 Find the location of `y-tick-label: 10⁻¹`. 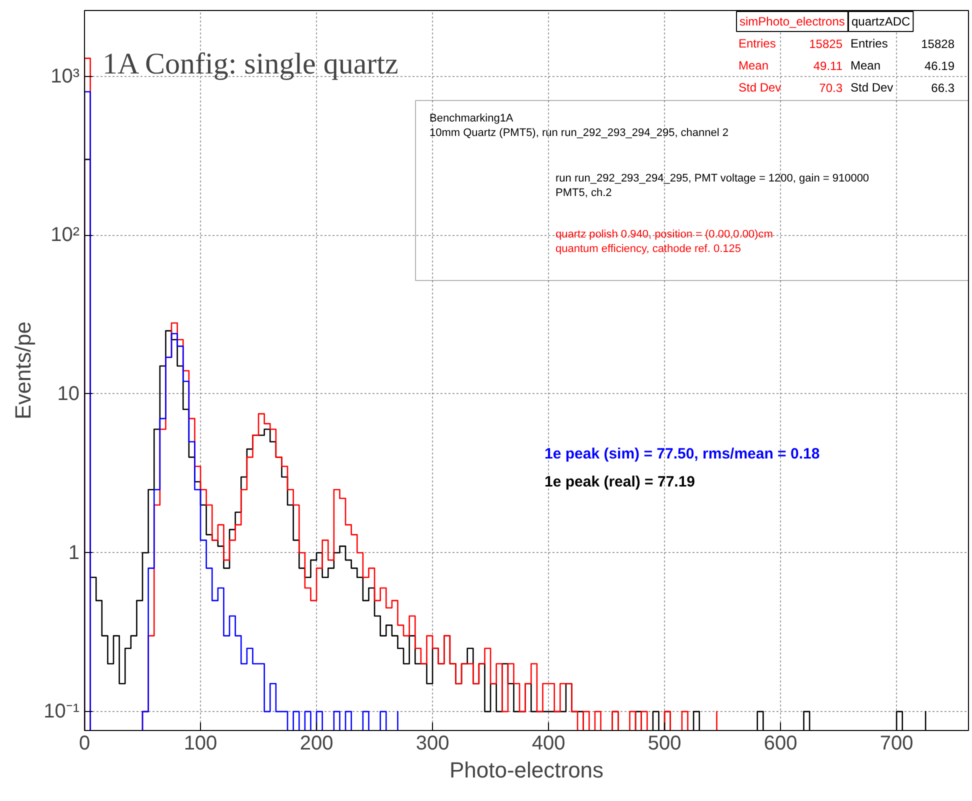

y-tick-label: 10⁻¹ is located at coordinates (62, 711).